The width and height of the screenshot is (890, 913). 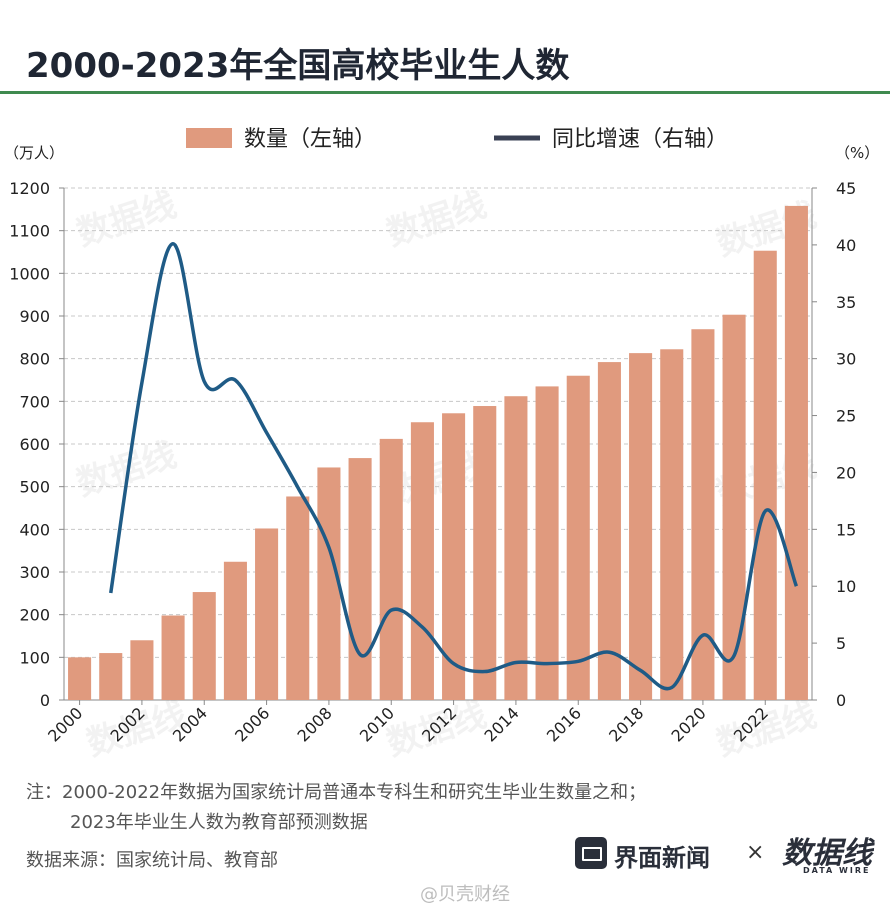 What do you see at coordinates (34, 572) in the screenshot?
I see `left-tick-label: 300` at bounding box center [34, 572].